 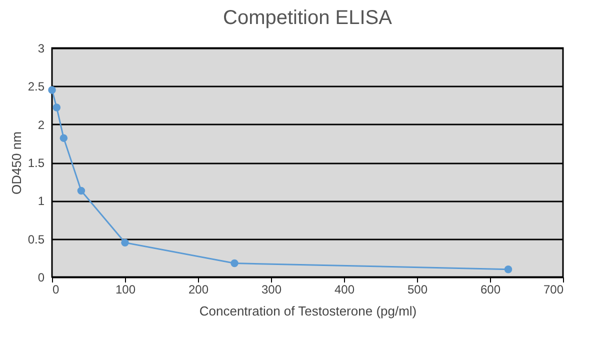 I want to click on x-tick-label: 700, so click(x=553, y=289).